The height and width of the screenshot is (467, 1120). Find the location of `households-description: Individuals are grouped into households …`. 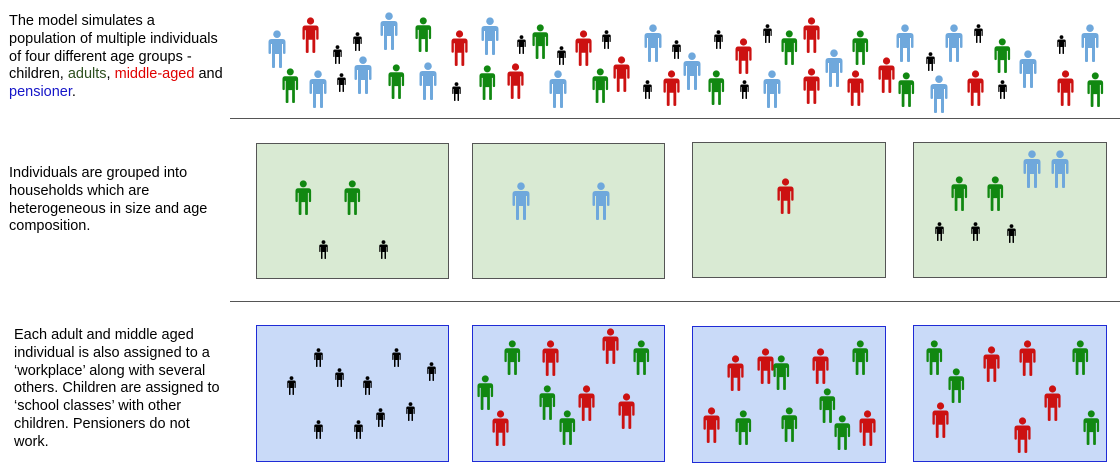

households-description: Individuals are grouped into households … is located at coordinates (108, 200).